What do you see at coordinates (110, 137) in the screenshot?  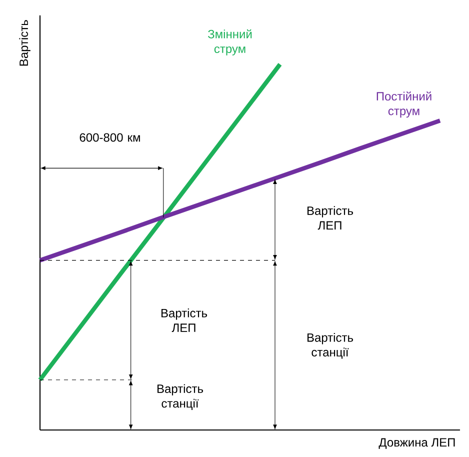 I see `annotation: 600-800 км` at bounding box center [110, 137].